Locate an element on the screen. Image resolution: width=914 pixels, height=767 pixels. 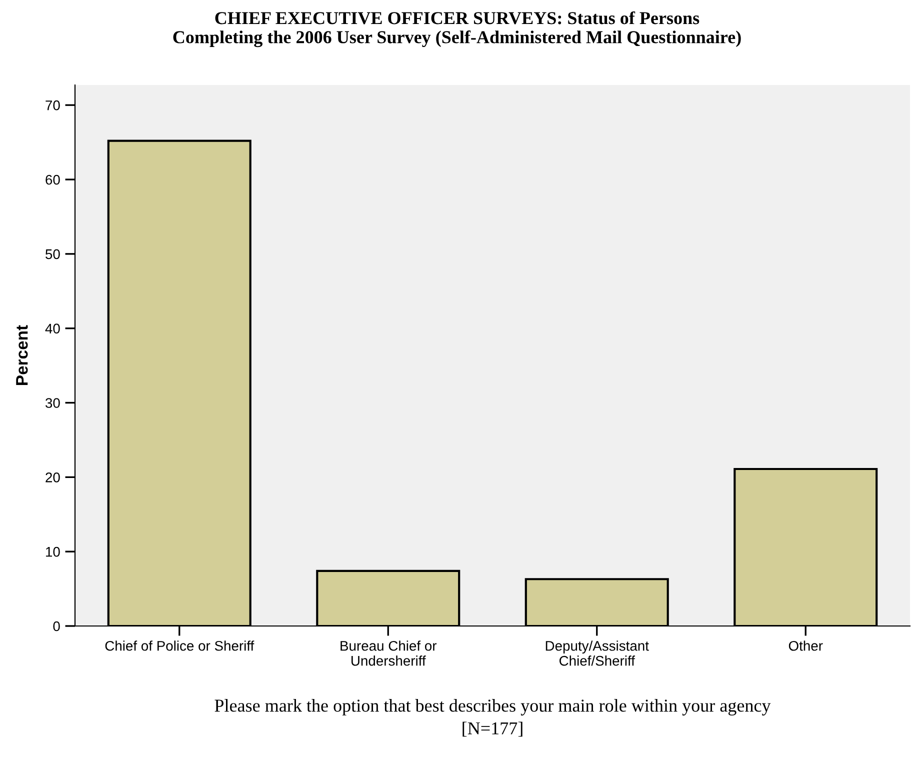
y-tick-label: 0 is located at coordinates (56, 626).